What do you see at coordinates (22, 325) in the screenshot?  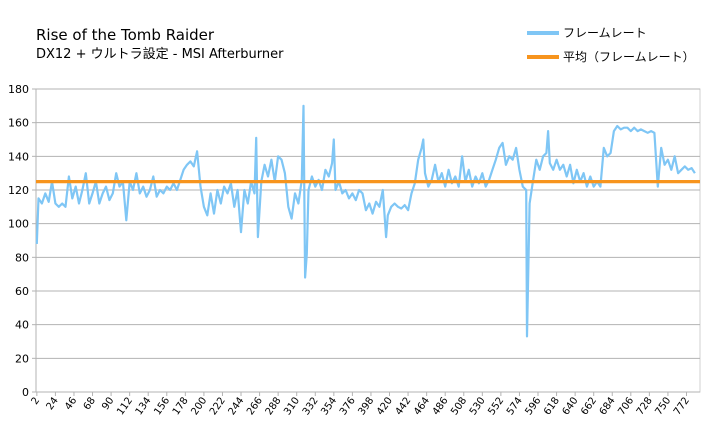 I see `y-tick-label: 40` at bounding box center [22, 325].